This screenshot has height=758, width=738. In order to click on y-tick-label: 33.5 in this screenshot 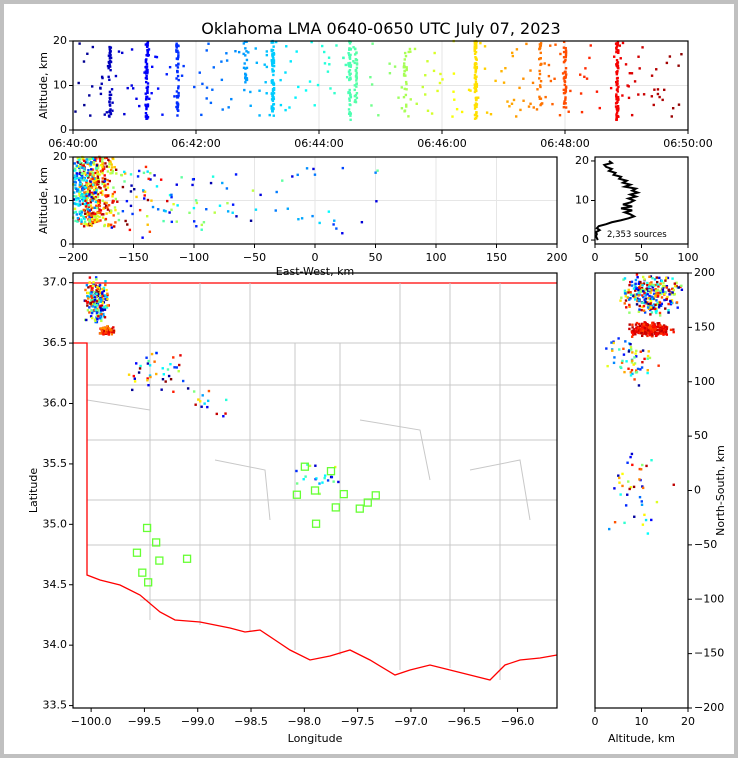, I will do `click(55, 705)`.